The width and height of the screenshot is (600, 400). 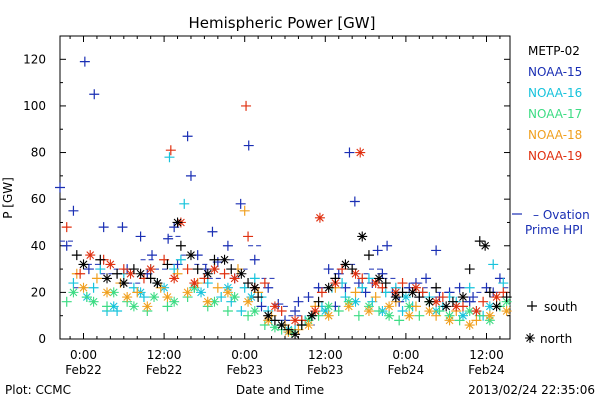 What do you see at coordinates (38, 390) in the screenshot?
I see `footer-left: Plot: CCMC` at bounding box center [38, 390].